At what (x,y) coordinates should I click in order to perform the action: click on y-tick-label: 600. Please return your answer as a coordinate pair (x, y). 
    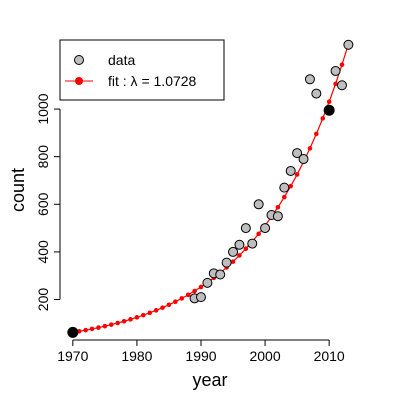
    Looking at the image, I should click on (43, 204).